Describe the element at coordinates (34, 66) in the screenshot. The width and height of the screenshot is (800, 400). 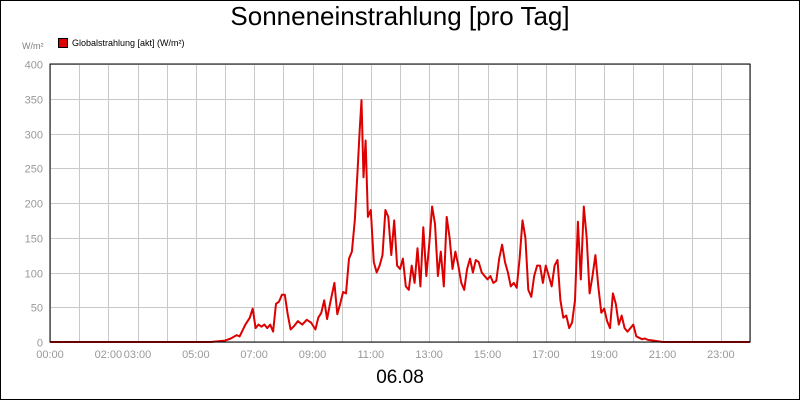
I see `y-tick-label: 400` at that location.